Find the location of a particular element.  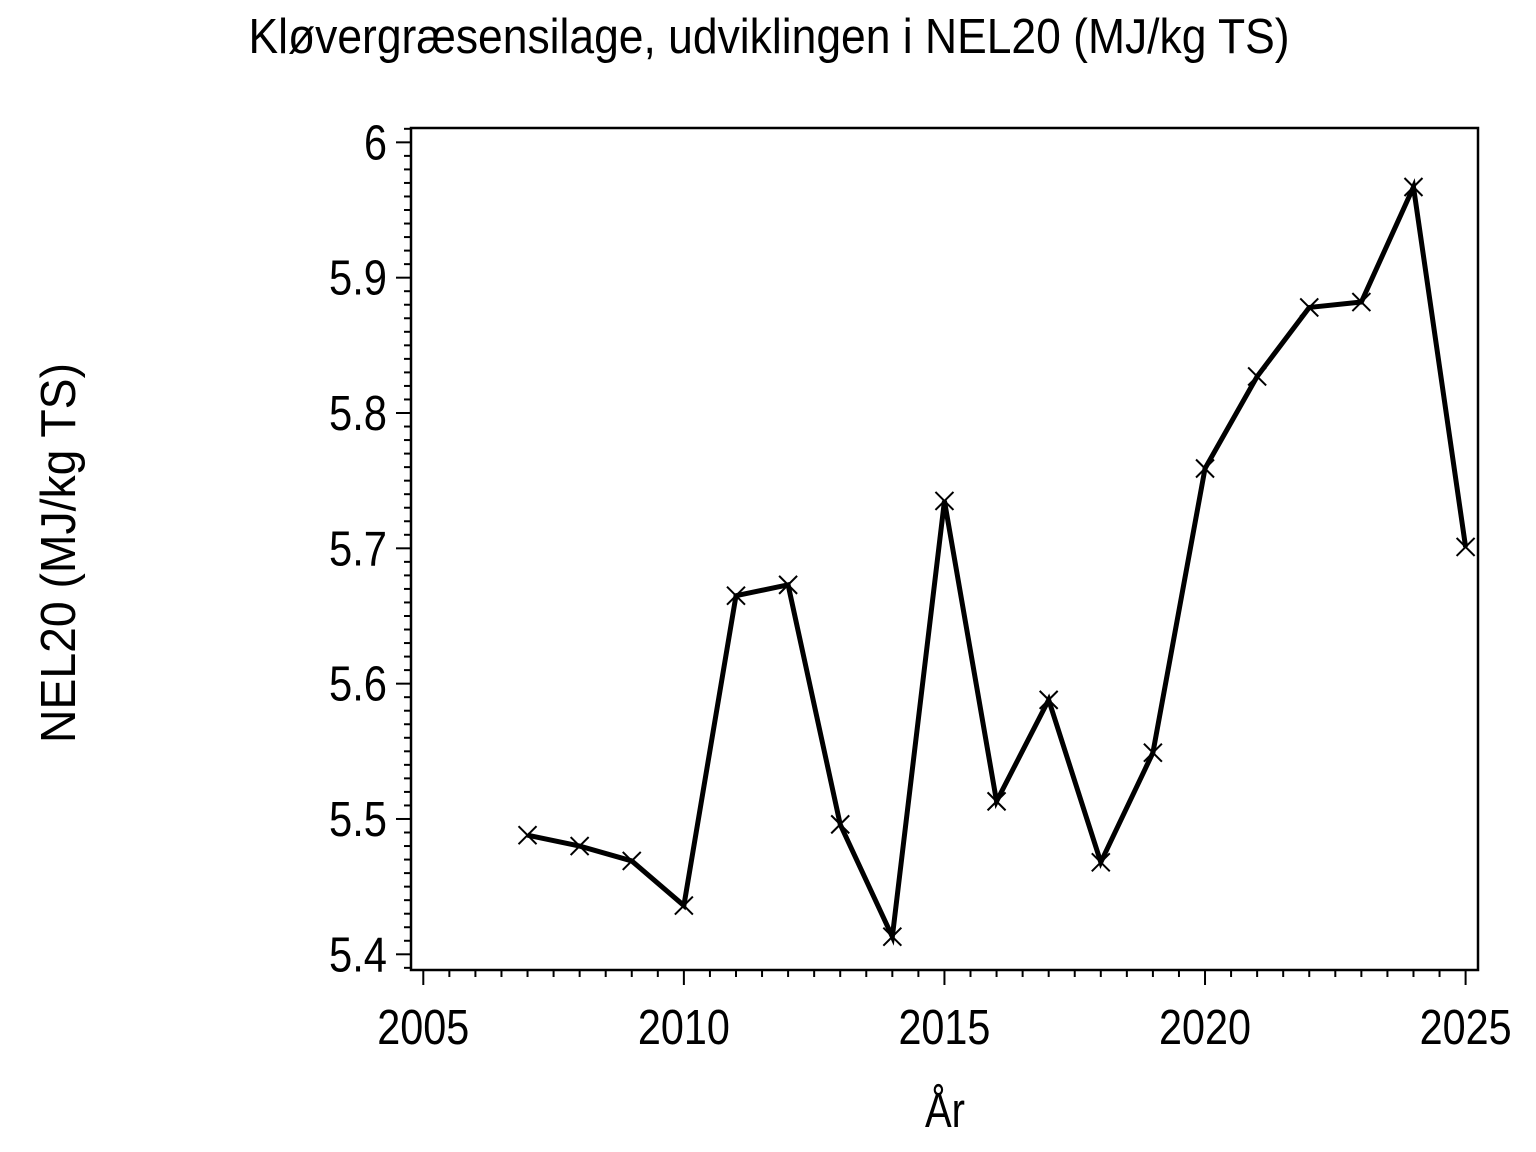

x-axis-ticks is located at coordinates (944, 977).